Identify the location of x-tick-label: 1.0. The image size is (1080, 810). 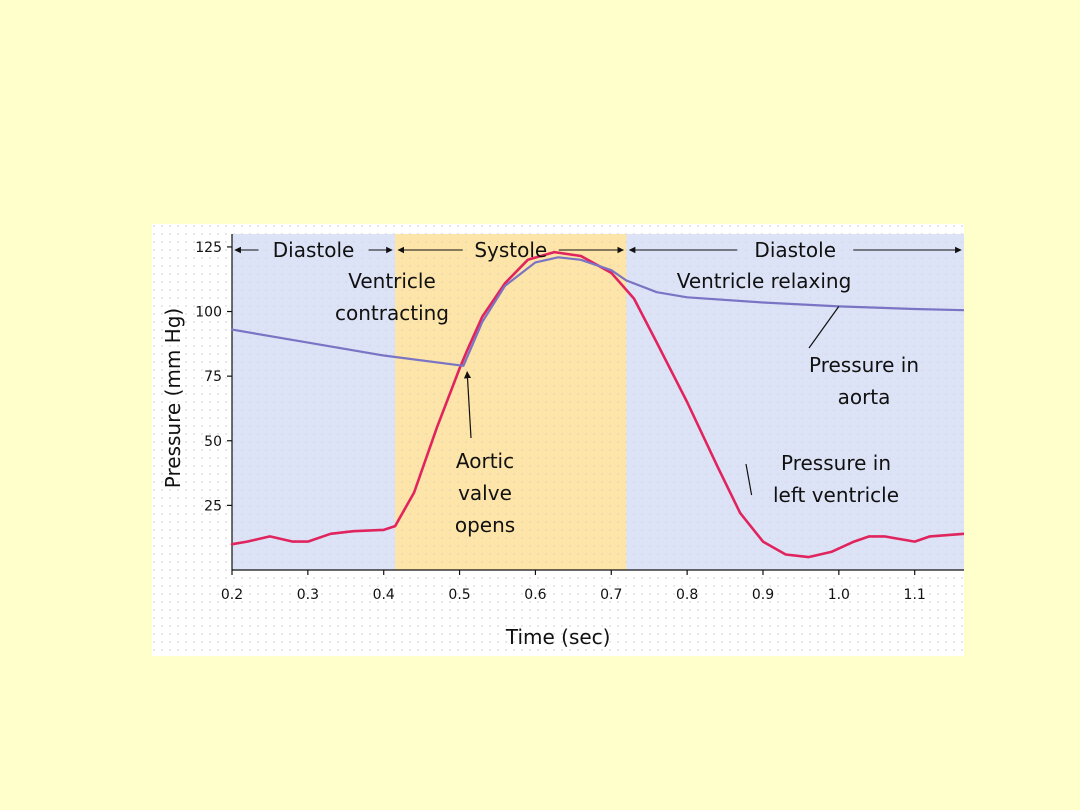
(839, 595).